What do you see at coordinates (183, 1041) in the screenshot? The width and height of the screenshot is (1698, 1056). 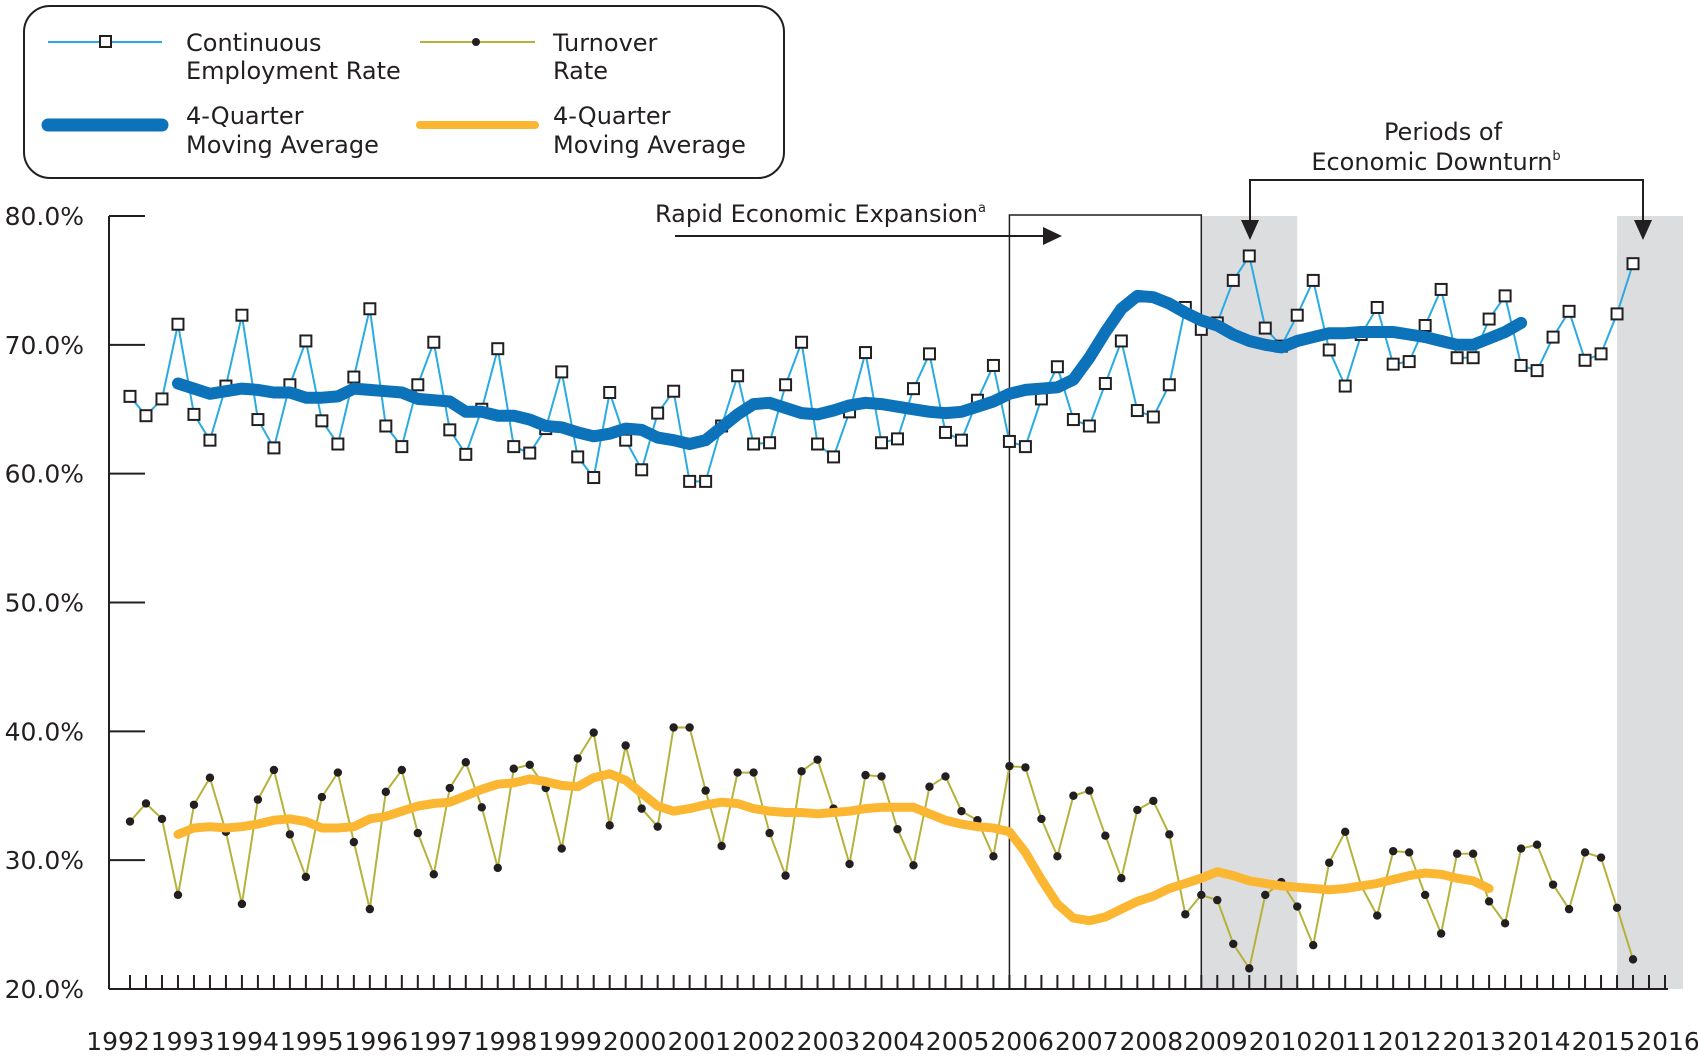 I see `x-tick-label-1993: 1993` at bounding box center [183, 1041].